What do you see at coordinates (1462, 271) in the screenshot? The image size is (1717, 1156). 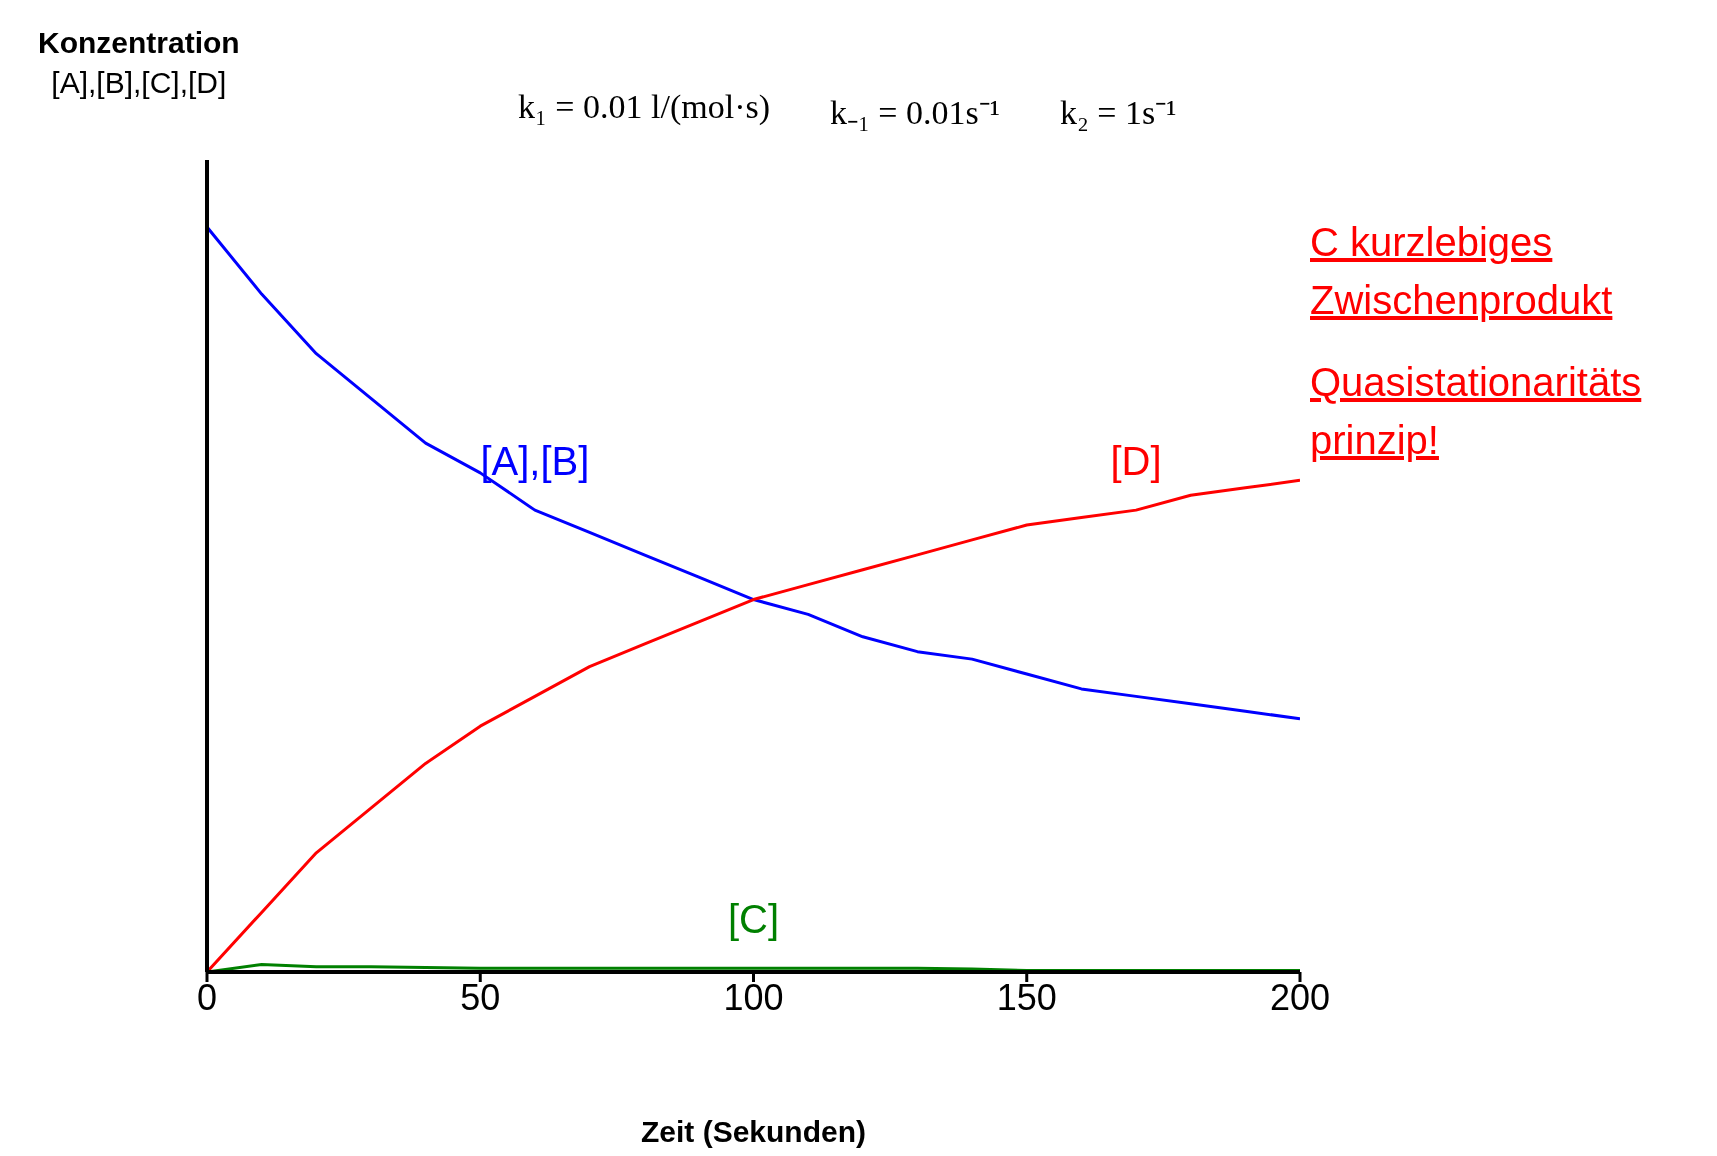 I see `text: C kurzlebiges Zwischenprodukt` at bounding box center [1462, 271].